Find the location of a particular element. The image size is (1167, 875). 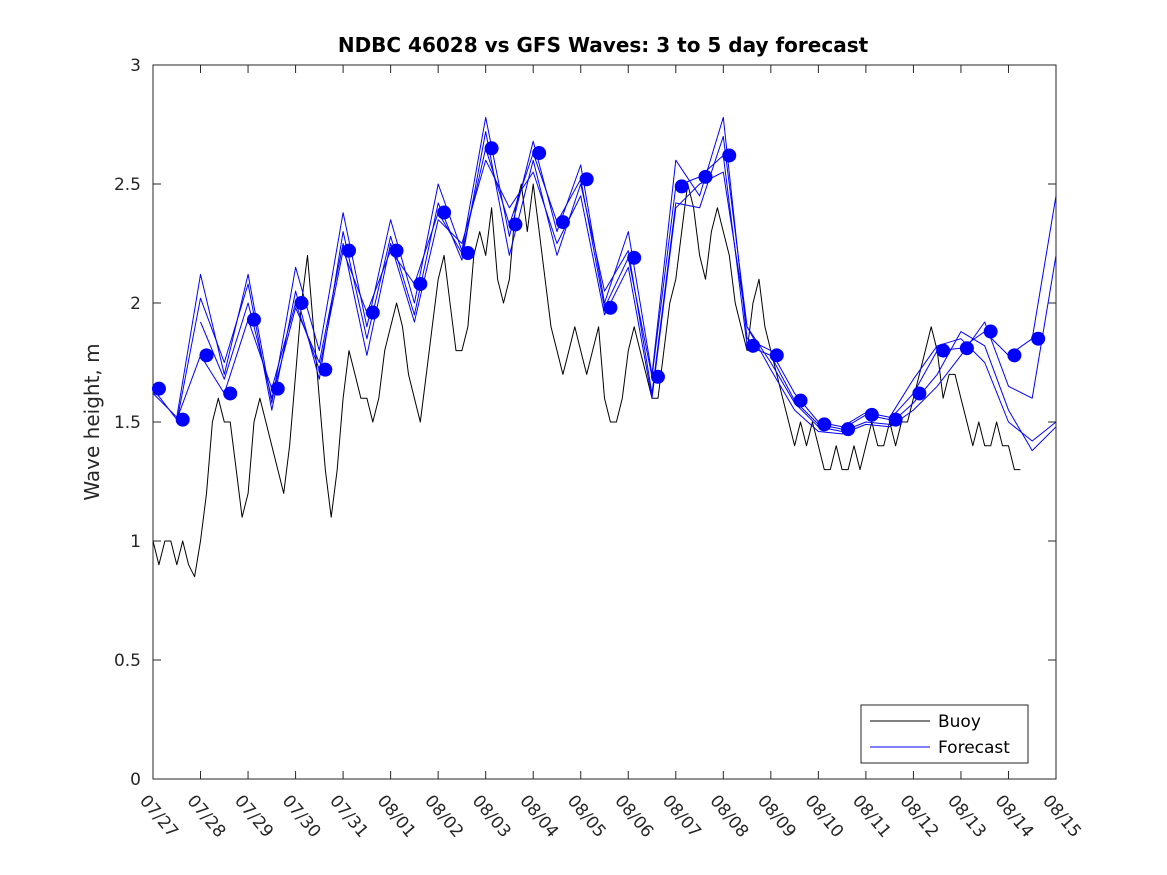

x-tick-label: 08/11 is located at coordinates (871, 816).